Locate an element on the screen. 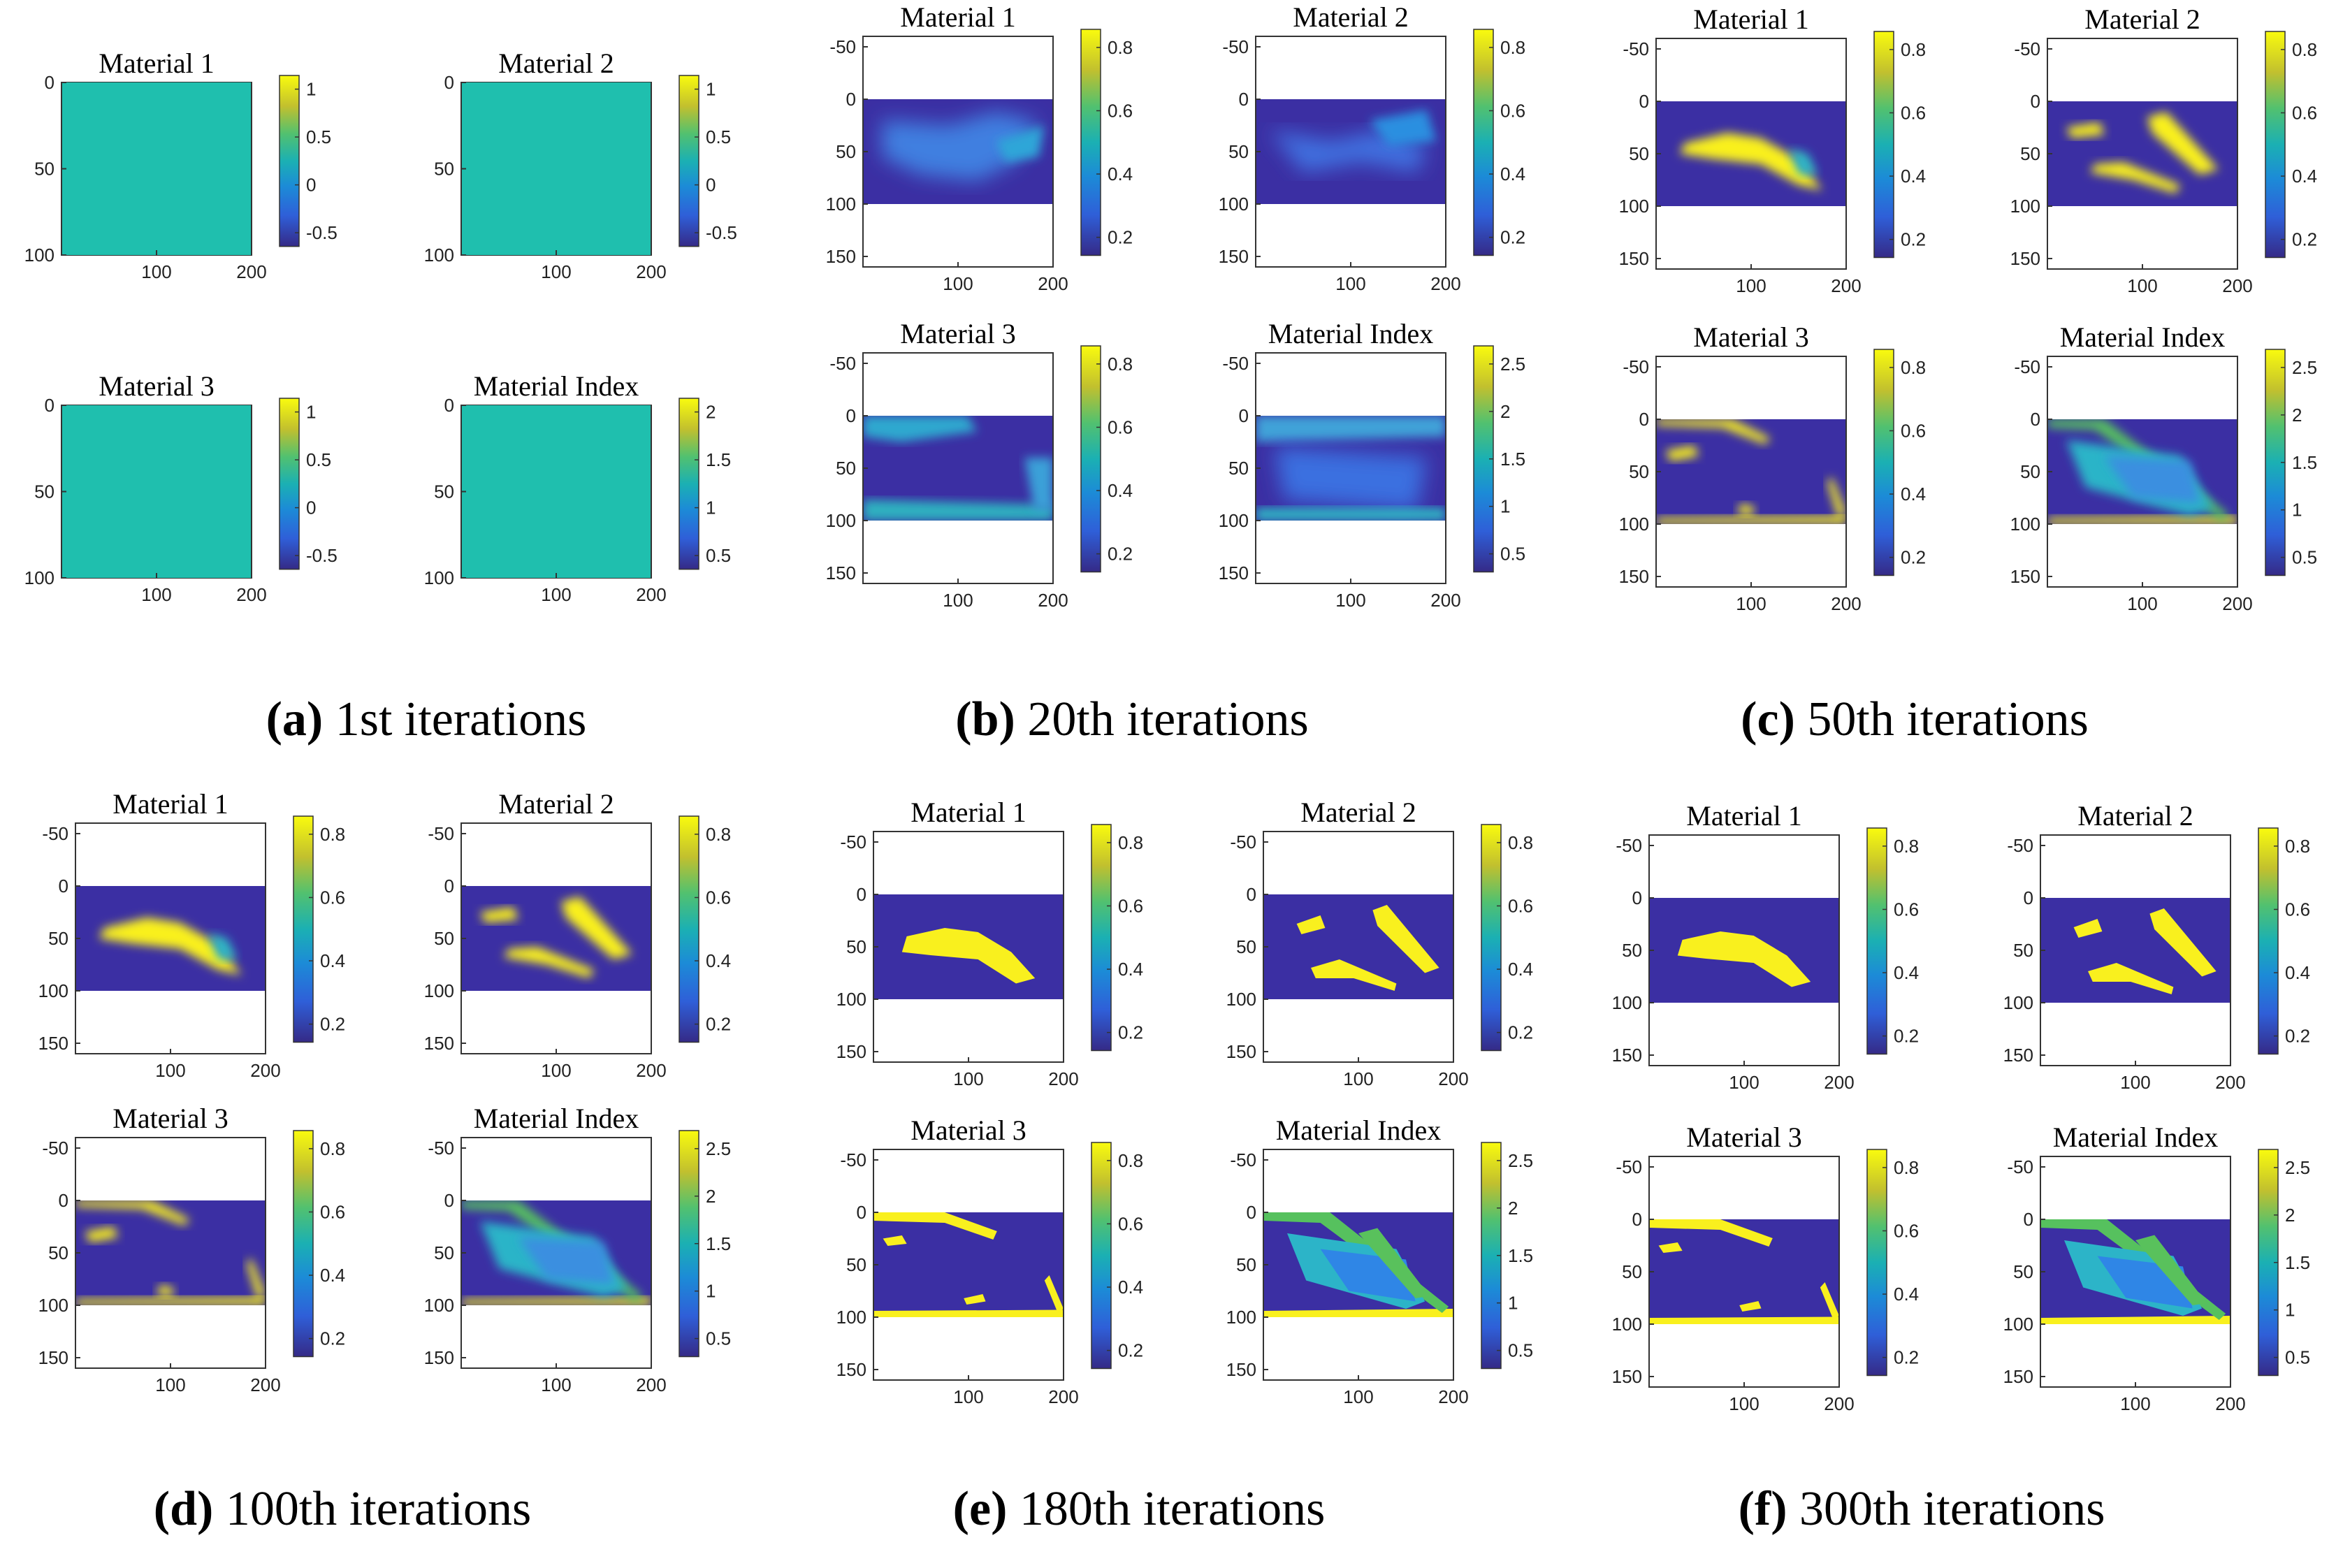 The image size is (2336, 1568). panel-f-2: Material 2 -50 0 50 100 150 100 200 0.8 0.6 0.4 0.2 is located at coordinates (2157, 946).